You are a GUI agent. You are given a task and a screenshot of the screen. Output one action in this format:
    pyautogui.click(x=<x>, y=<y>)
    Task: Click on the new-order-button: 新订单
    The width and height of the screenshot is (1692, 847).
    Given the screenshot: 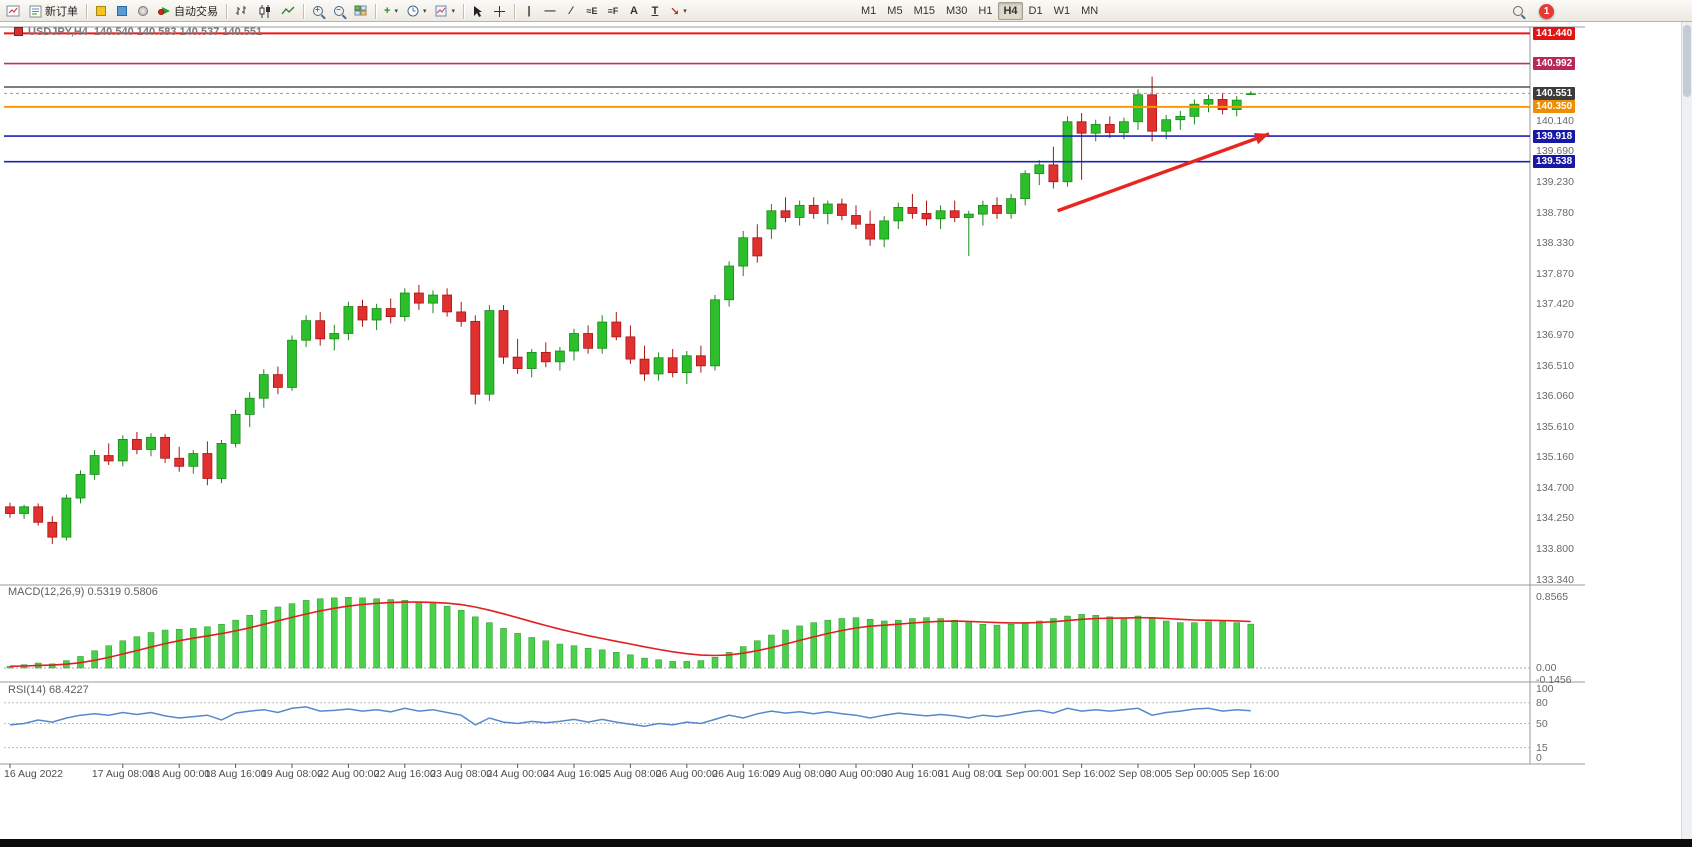 What is the action you would take?
    pyautogui.click(x=53, y=11)
    